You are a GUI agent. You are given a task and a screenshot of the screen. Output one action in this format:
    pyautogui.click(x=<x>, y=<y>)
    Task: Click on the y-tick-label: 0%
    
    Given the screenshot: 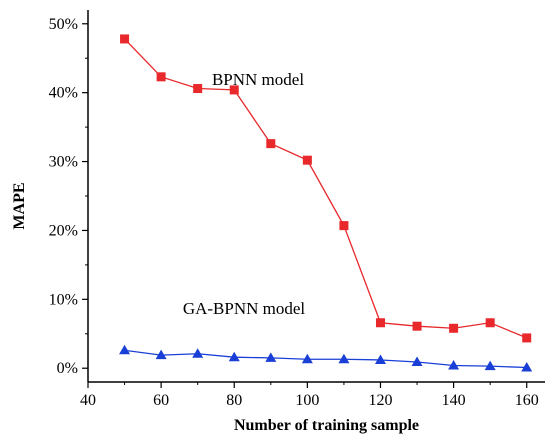 What is the action you would take?
    pyautogui.click(x=67, y=368)
    